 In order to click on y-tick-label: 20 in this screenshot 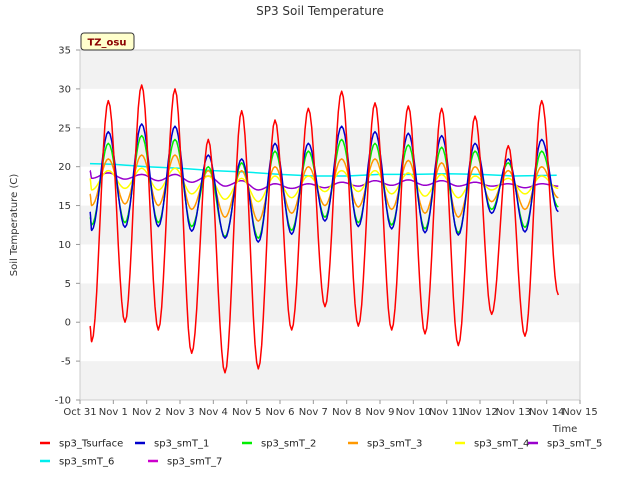, I will do `click(64, 167)`.